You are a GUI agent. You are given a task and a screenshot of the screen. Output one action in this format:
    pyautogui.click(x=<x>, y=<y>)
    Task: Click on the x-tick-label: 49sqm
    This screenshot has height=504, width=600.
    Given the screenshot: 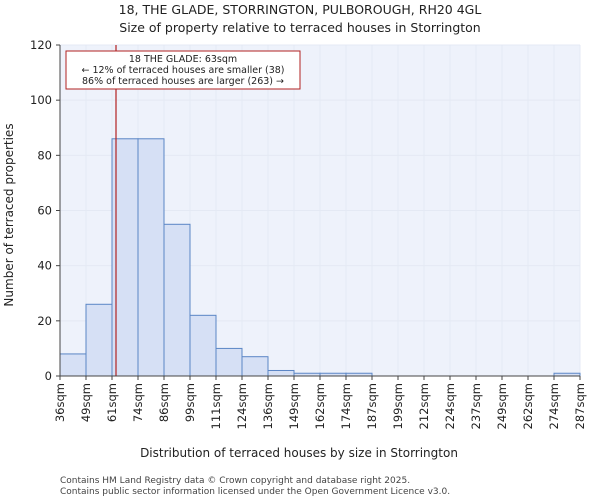 What is the action you would take?
    pyautogui.click(x=86, y=402)
    